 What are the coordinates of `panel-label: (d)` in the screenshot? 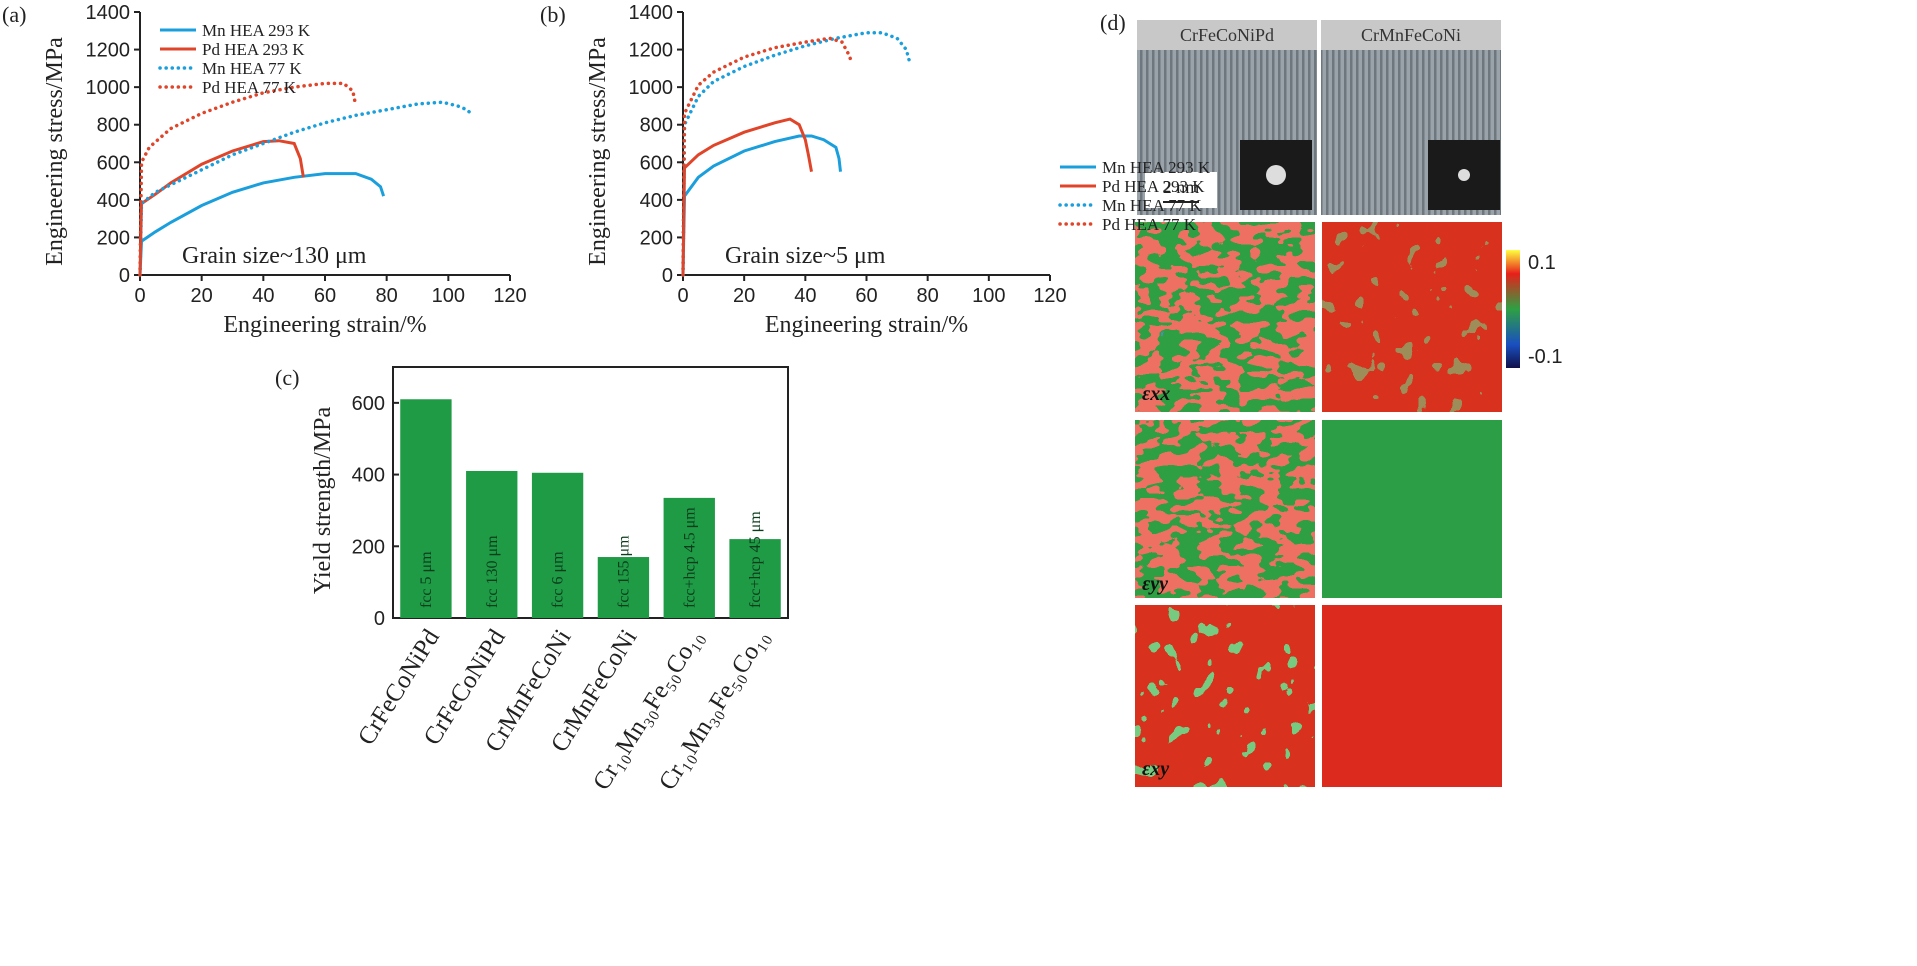 It's located at (1113, 22).